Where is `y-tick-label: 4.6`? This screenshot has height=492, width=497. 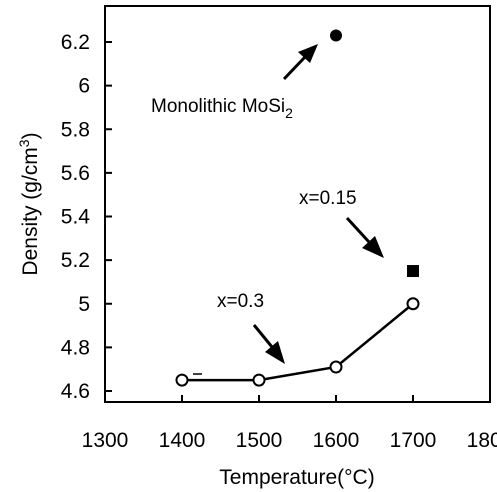
y-tick-label: 4.6 is located at coordinates (75, 391).